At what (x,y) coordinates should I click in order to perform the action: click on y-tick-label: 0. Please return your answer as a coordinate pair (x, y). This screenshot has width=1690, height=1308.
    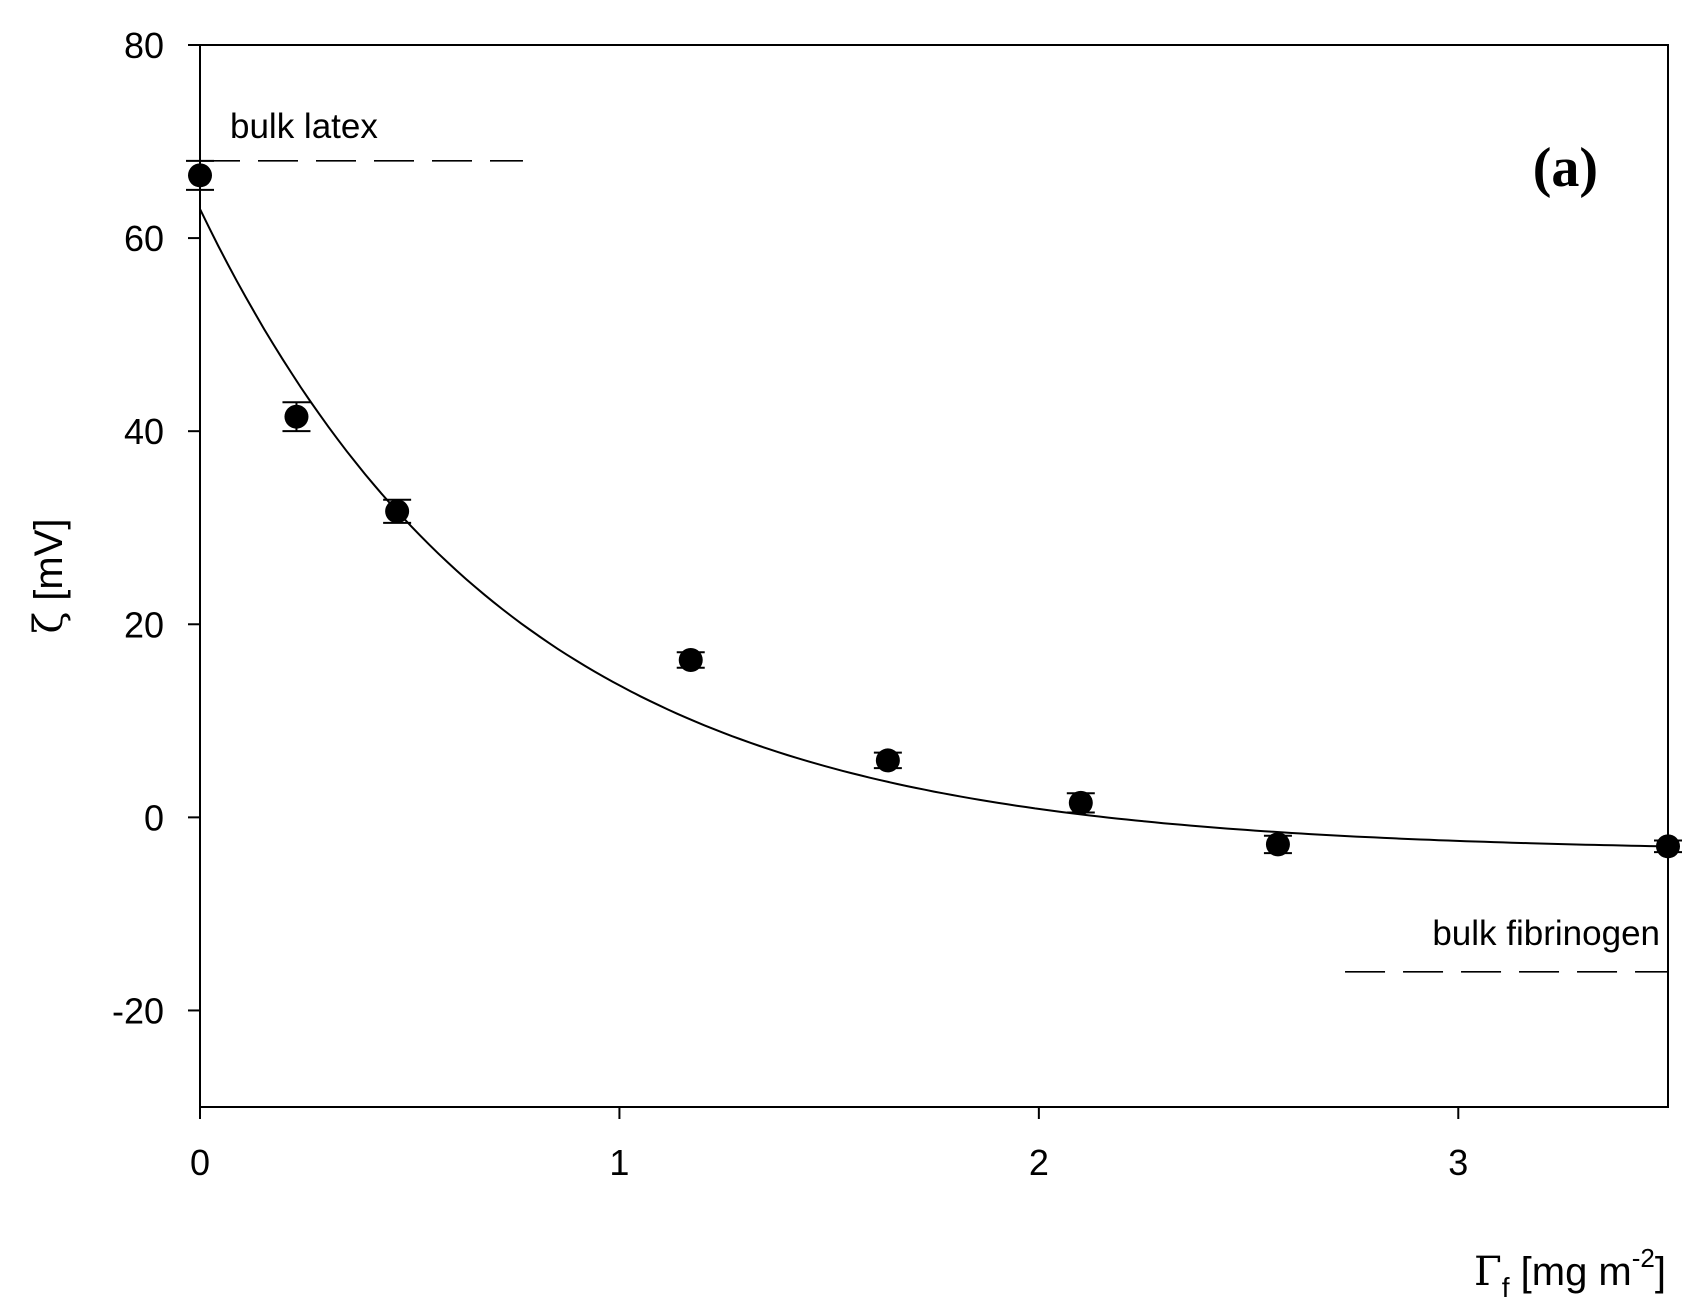
    Looking at the image, I should click on (154, 817).